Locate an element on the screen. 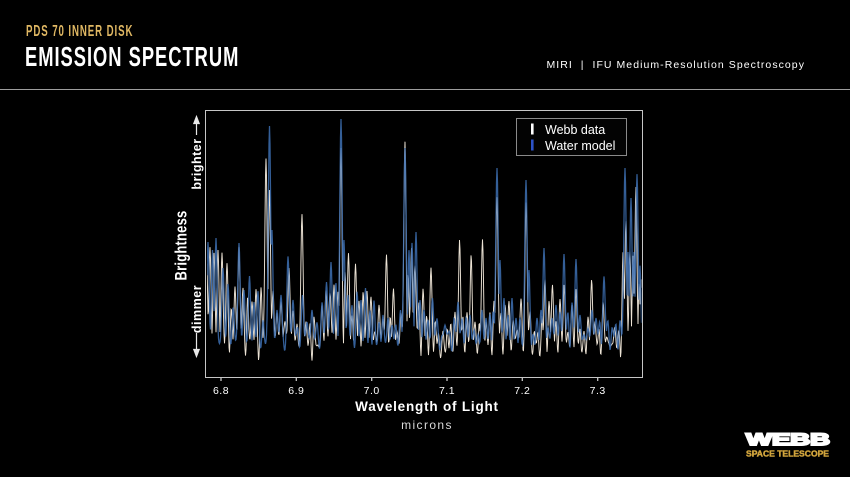 This screenshot has height=477, width=850. svg-text: SPACE TELESCOPE is located at coordinates (787, 454).